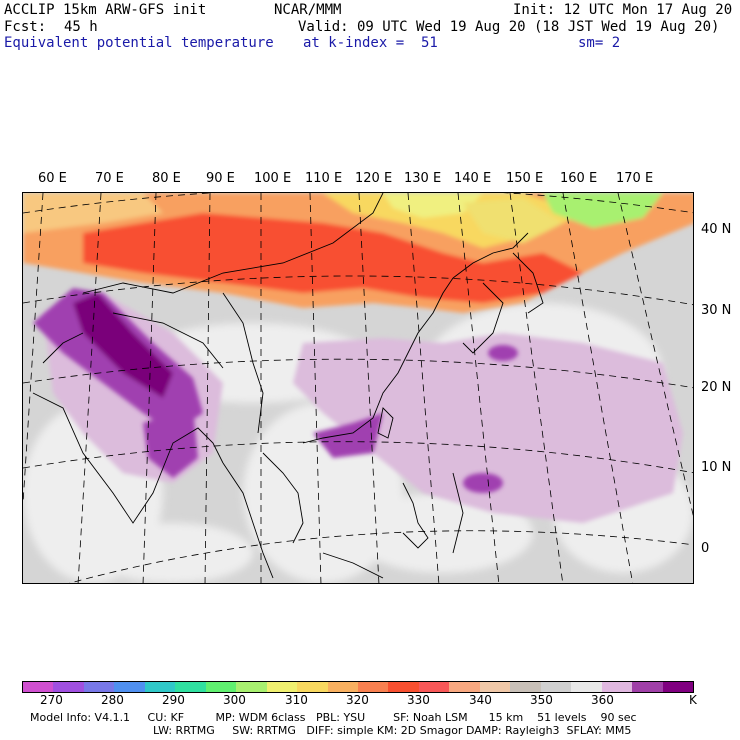  I want to click on lat-label: 10 N, so click(716, 467).